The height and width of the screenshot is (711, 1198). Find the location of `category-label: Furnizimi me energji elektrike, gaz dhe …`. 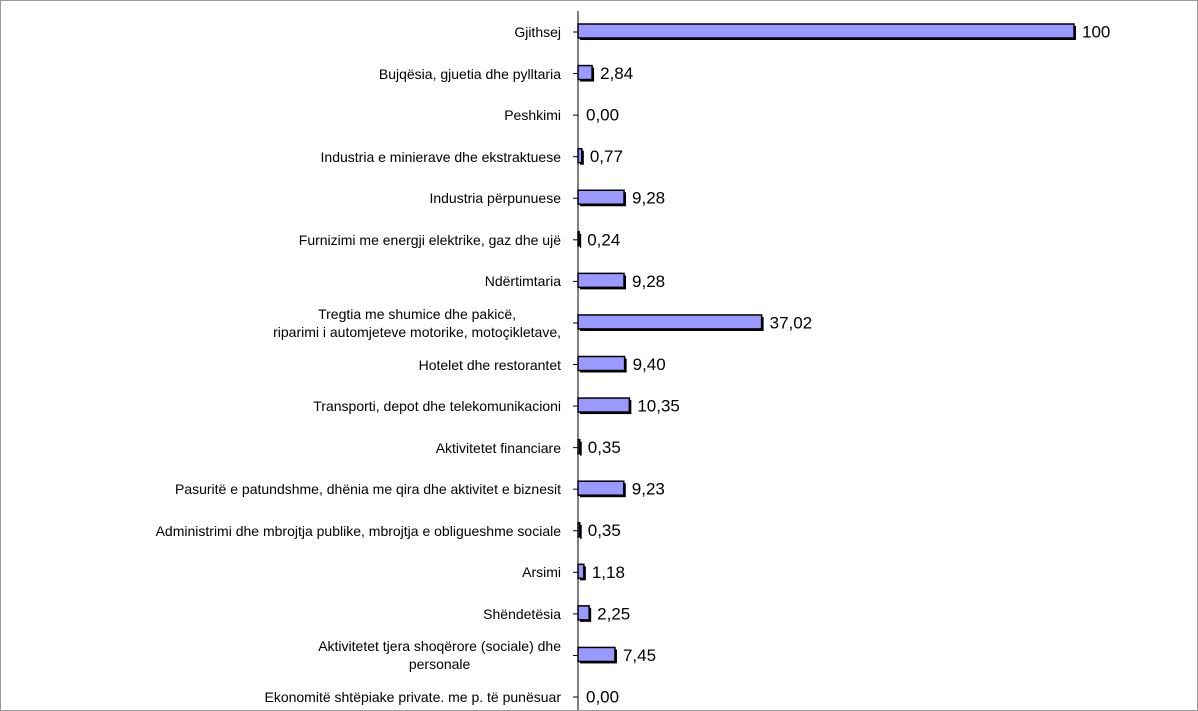

category-label: Furnizimi me energji elektrike, gaz dhe … is located at coordinates (429, 239).